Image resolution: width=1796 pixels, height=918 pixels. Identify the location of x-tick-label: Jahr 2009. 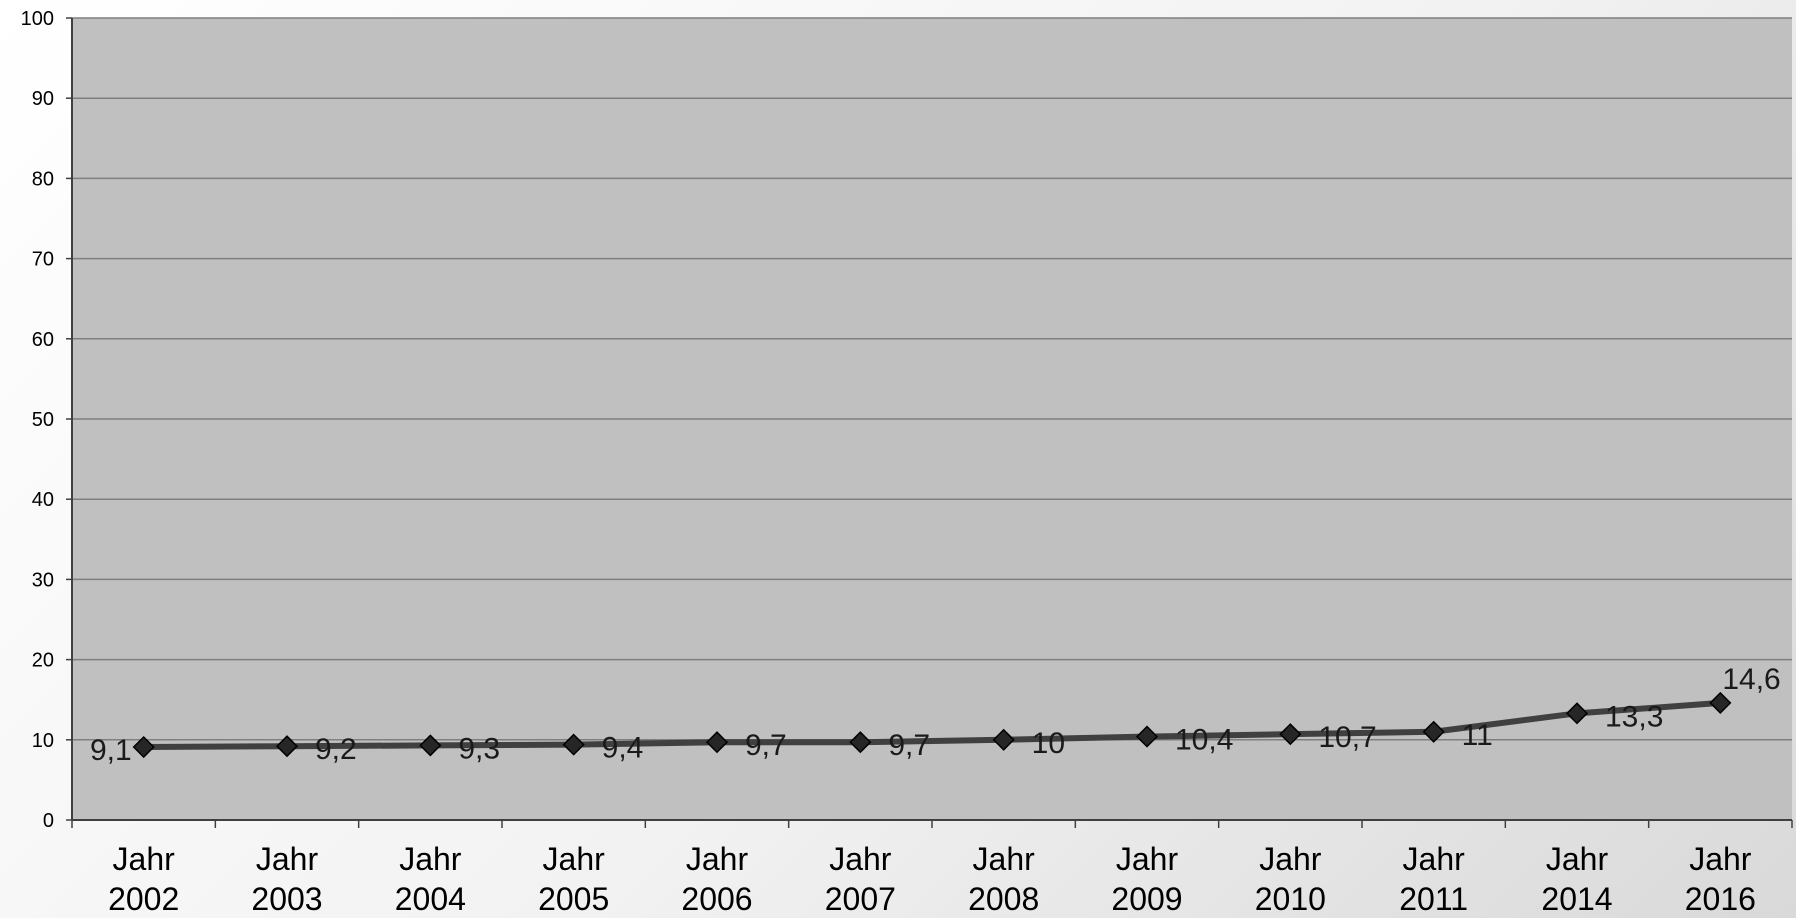
(1146, 879).